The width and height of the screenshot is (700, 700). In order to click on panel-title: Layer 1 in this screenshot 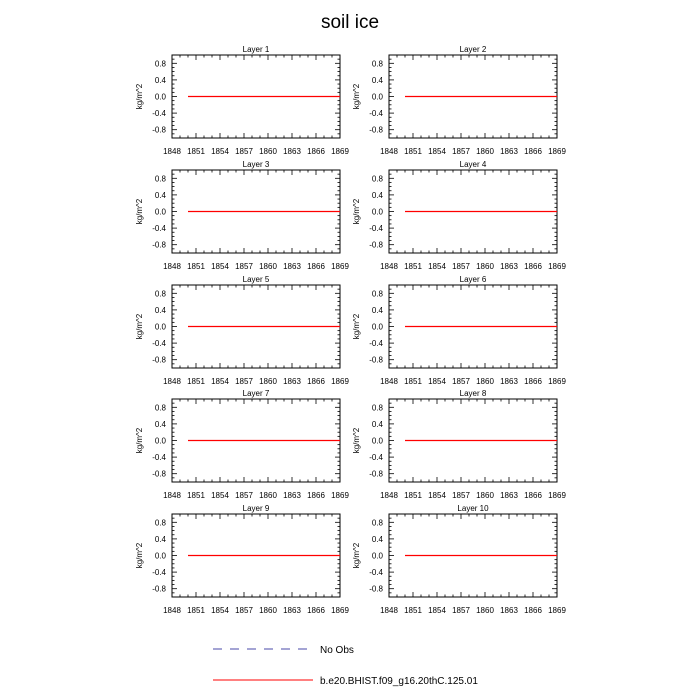, I will do `click(256, 49)`.